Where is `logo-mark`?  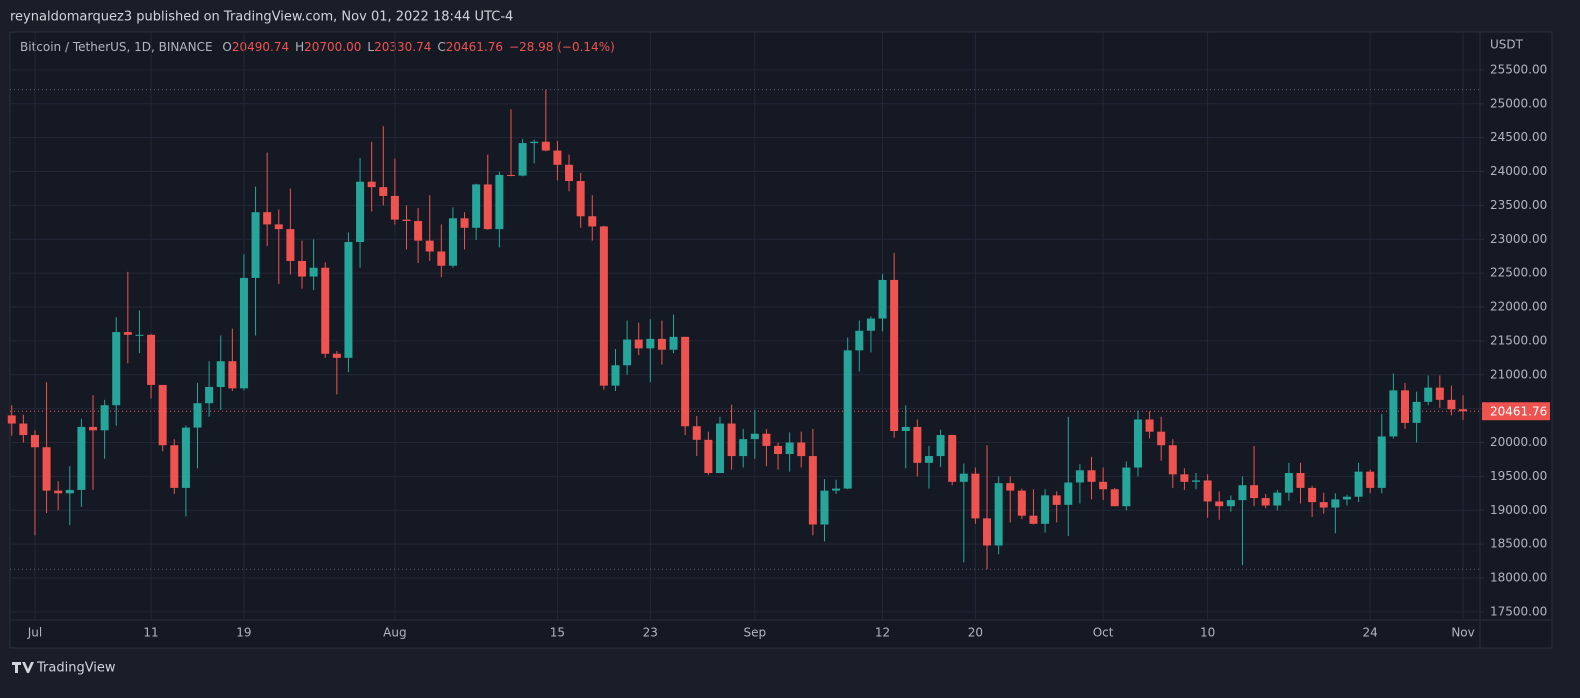
logo-mark is located at coordinates (23, 667).